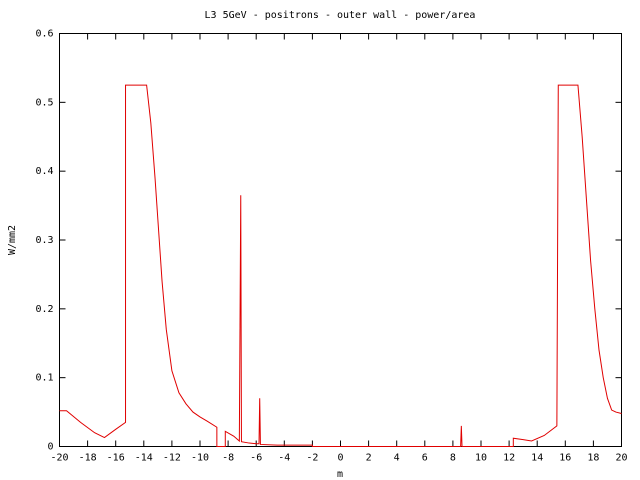 The width and height of the screenshot is (640, 480). What do you see at coordinates (116, 458) in the screenshot?
I see `x-tick-label: -16` at bounding box center [116, 458].